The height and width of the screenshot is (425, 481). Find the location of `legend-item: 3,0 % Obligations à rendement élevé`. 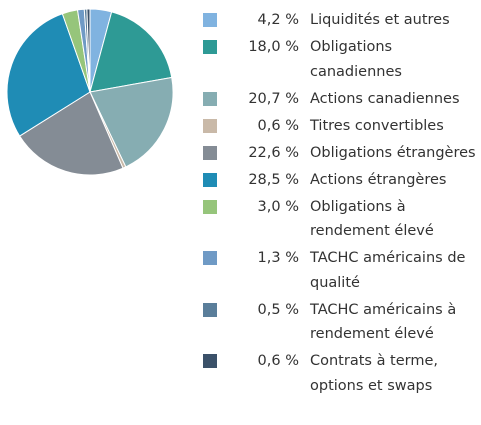

legend-item: 3,0 % Obligations à rendement élevé is located at coordinates (342, 219).